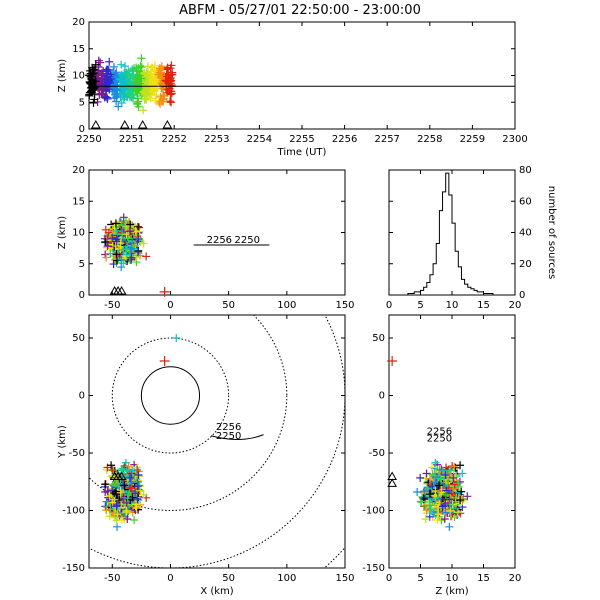 This screenshot has width=600, height=600. What do you see at coordinates (344, 578) in the screenshot?
I see `x-tick-label: 150` at bounding box center [344, 578].